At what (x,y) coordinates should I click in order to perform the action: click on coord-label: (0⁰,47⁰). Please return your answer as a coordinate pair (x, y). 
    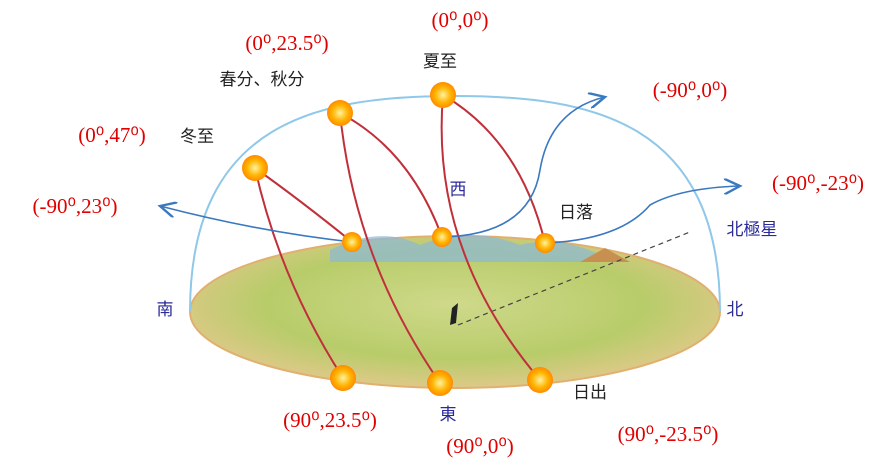
    Looking at the image, I should click on (112, 135).